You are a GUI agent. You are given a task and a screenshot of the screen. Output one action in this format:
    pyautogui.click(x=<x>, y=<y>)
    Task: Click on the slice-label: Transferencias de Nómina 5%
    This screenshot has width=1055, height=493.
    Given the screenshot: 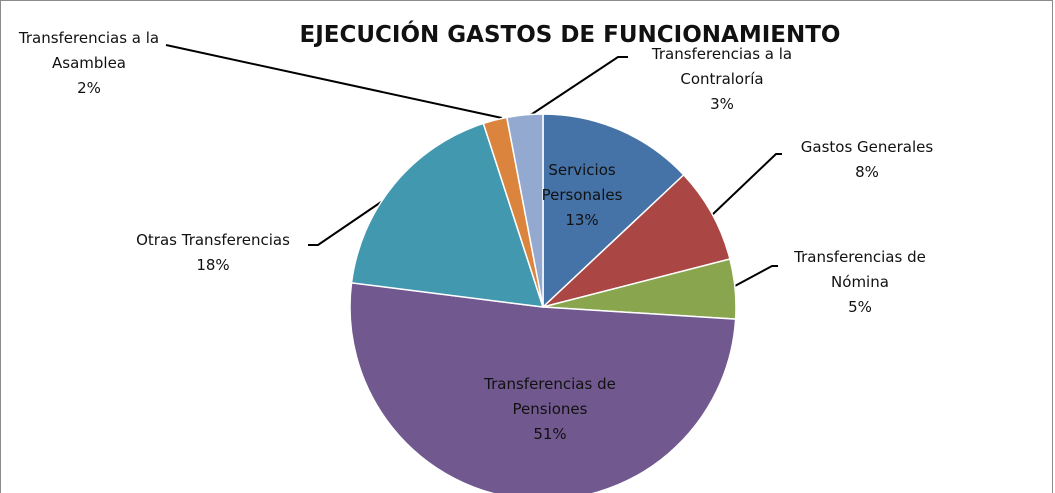 What is the action you would take?
    pyautogui.click(x=860, y=282)
    